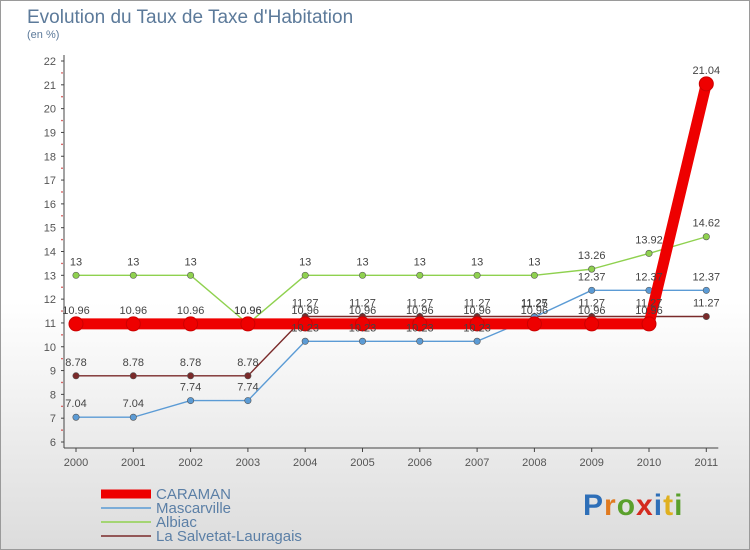 The height and width of the screenshot is (550, 750). I want to click on x-tick-label: 2009, so click(591, 463).